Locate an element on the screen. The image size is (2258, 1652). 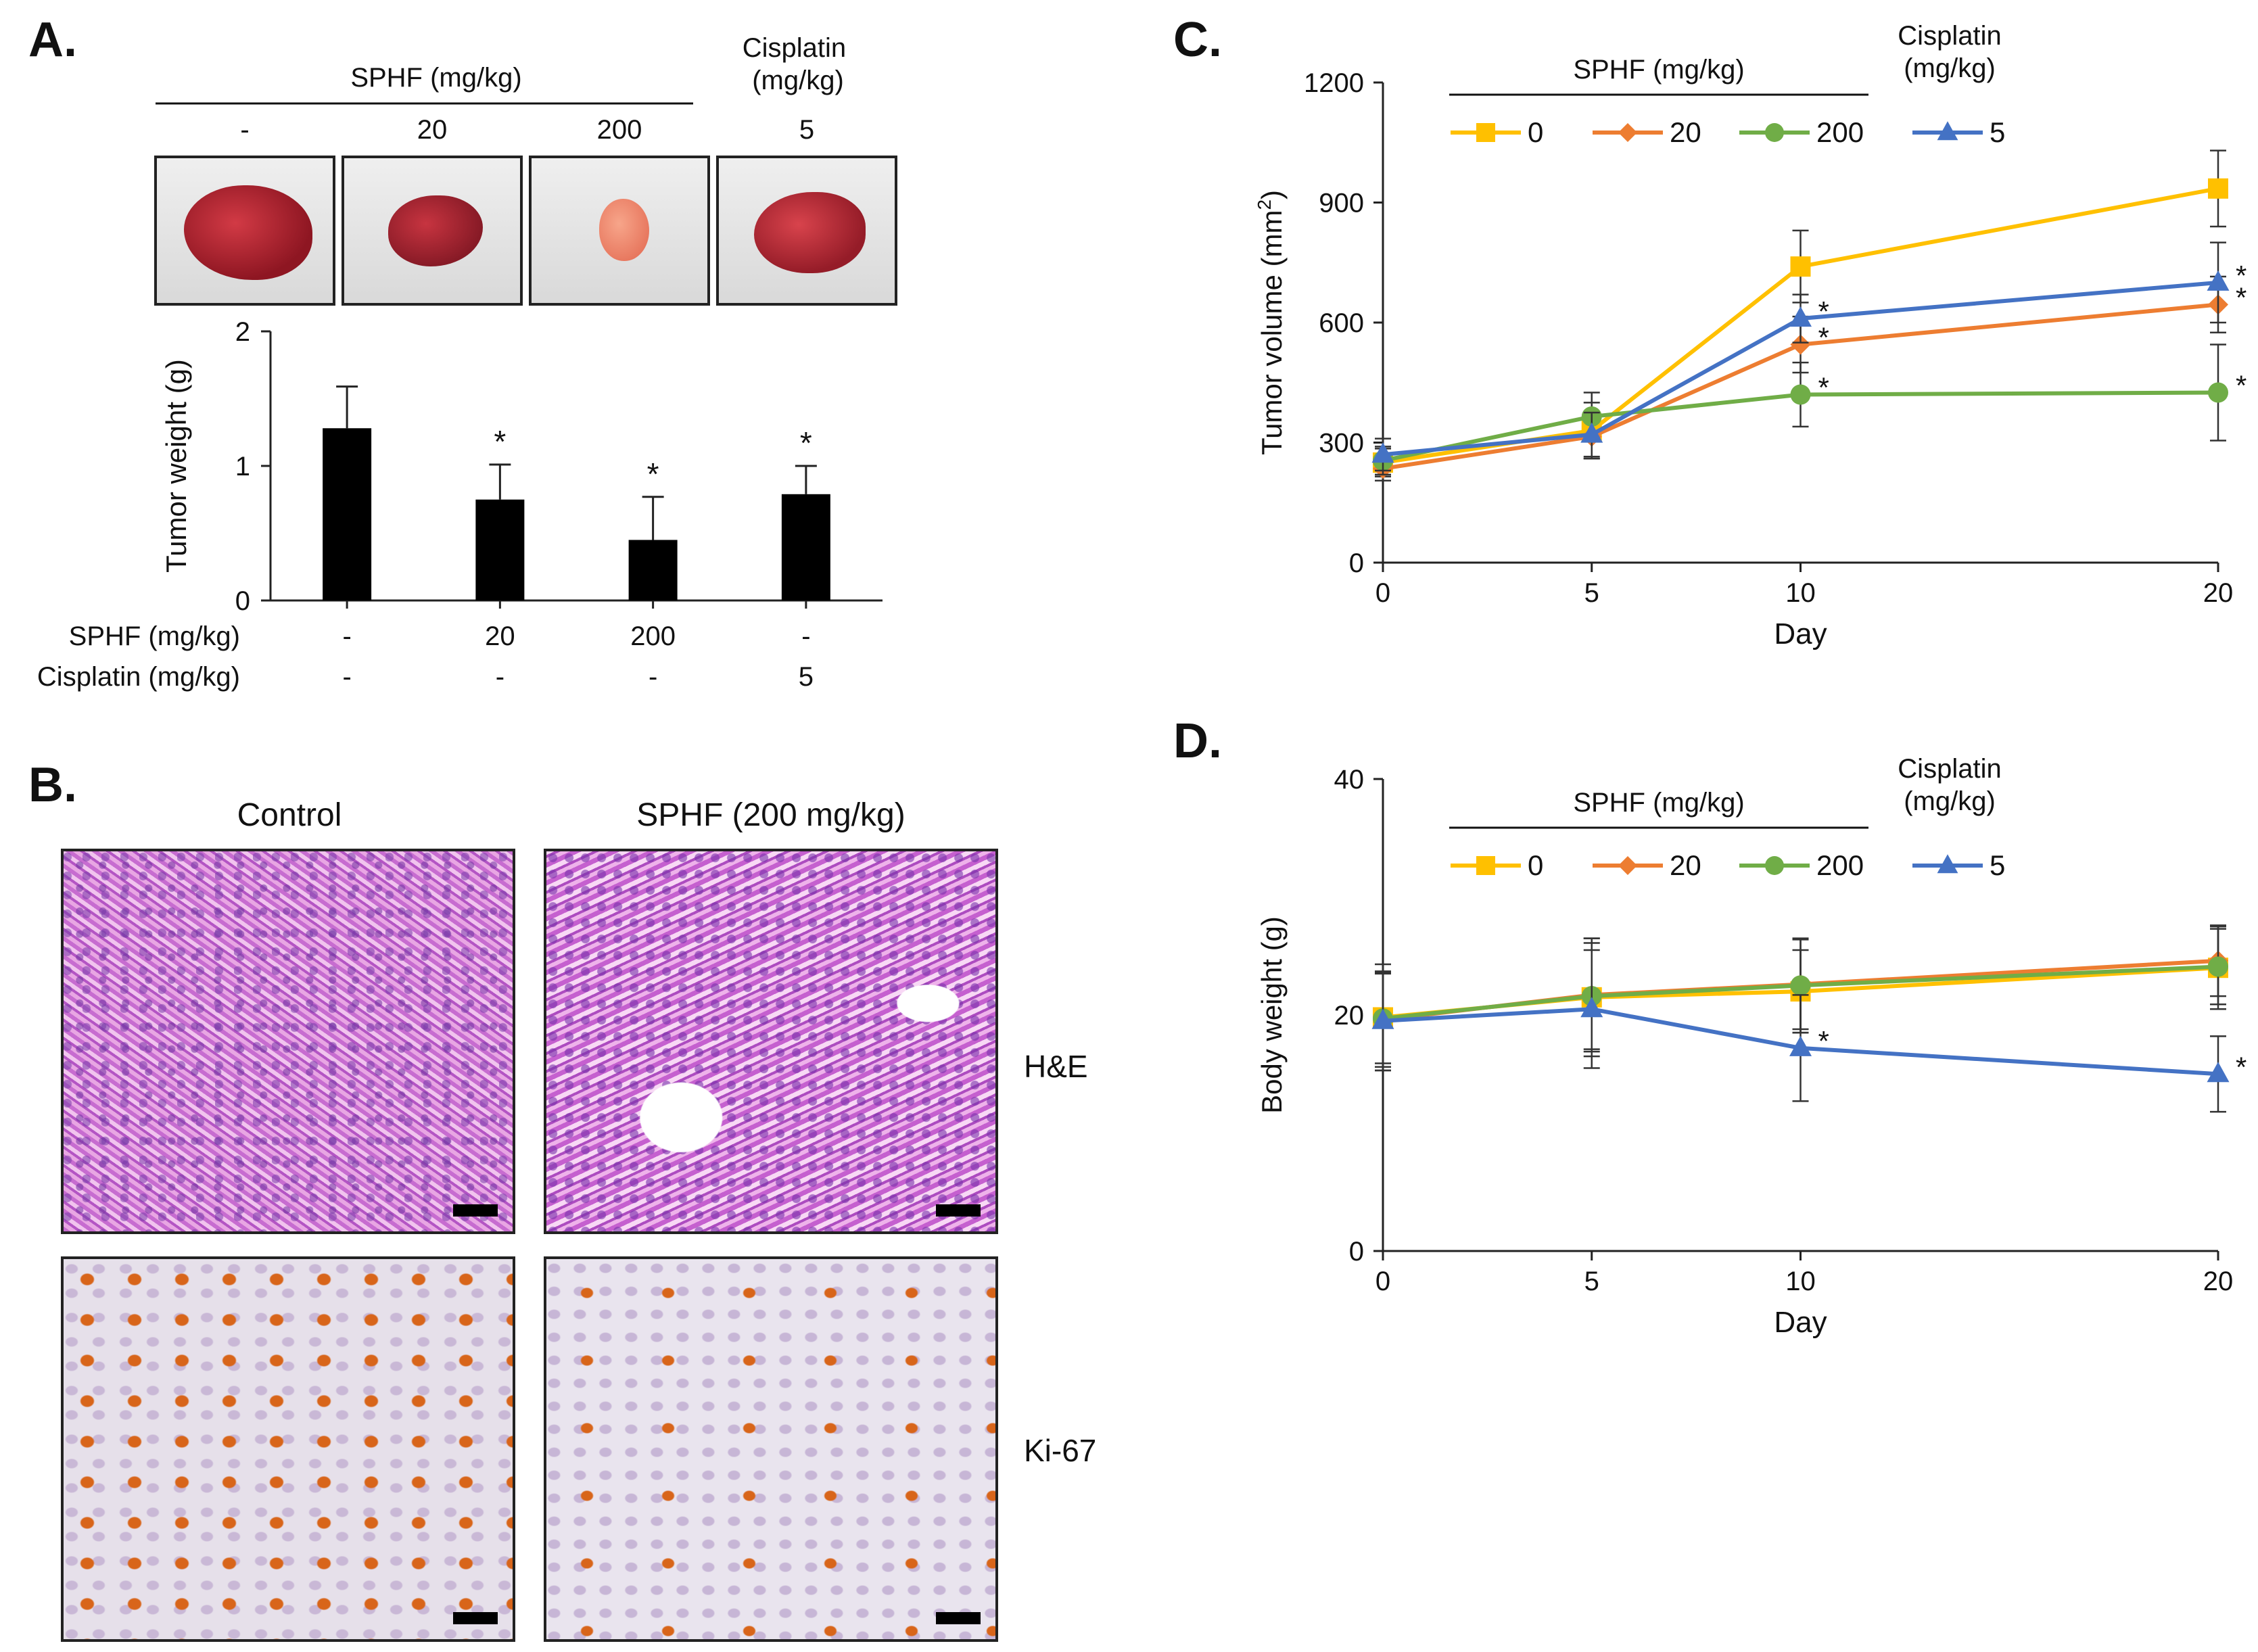
c-y-axis-label-sup: 2 is located at coordinates (1264, 204).